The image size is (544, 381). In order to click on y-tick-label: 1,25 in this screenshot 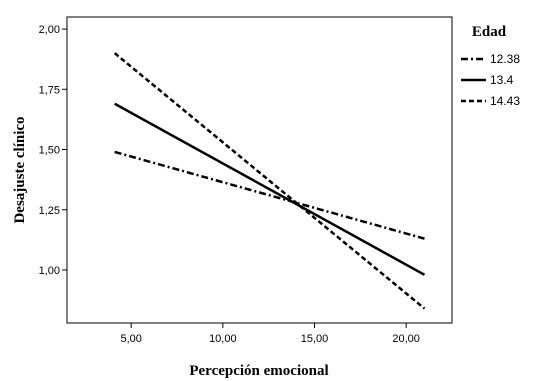, I will do `click(49, 211)`.